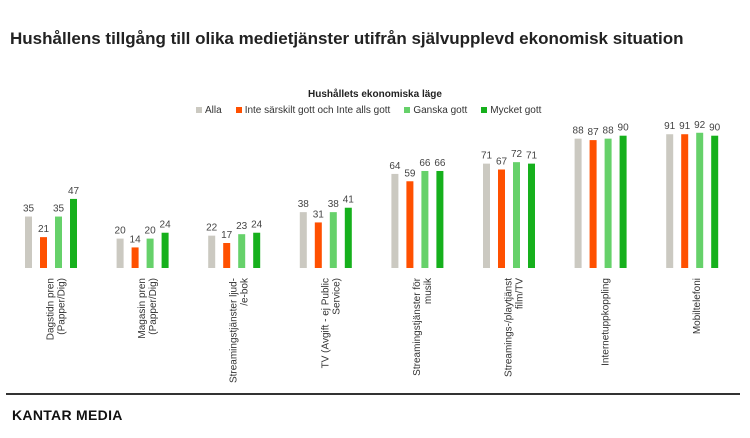 The height and width of the screenshot is (438, 750). What do you see at coordinates (51, 309) in the screenshot?
I see `category-label: Dagstidn pren` at bounding box center [51, 309].